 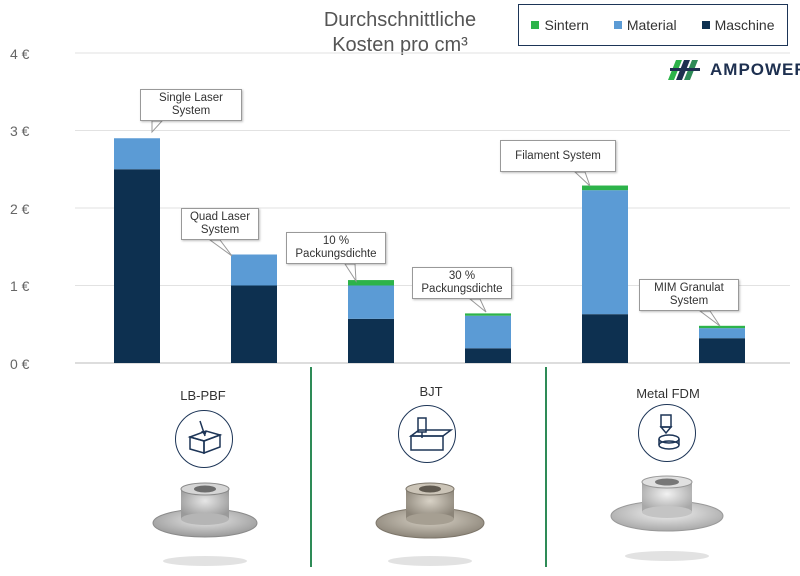 What do you see at coordinates (667, 518) in the screenshot?
I see `metal-fdm-part-image` at bounding box center [667, 518].